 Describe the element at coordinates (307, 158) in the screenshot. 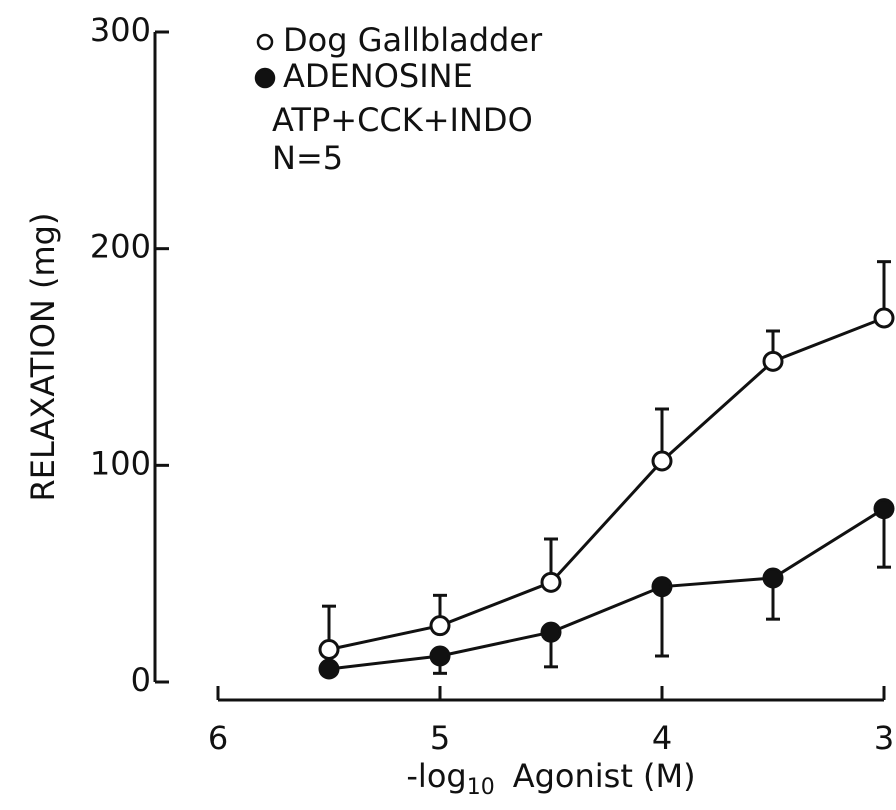

I see `annotation: N=5` at that location.